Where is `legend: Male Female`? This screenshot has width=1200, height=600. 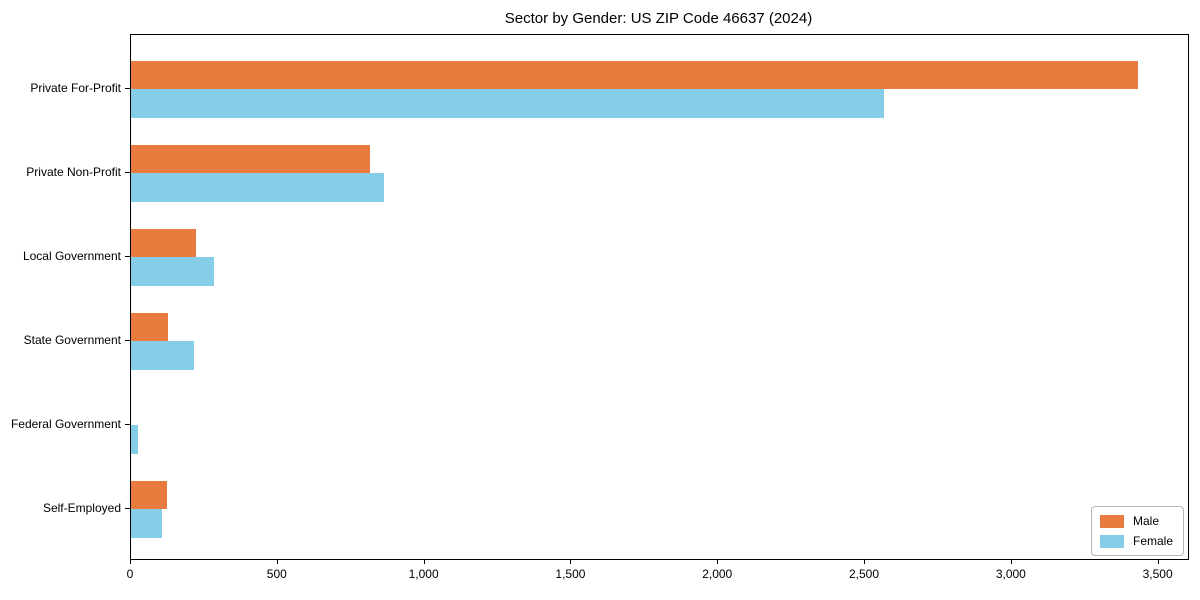 legend: Male Female is located at coordinates (1137, 531).